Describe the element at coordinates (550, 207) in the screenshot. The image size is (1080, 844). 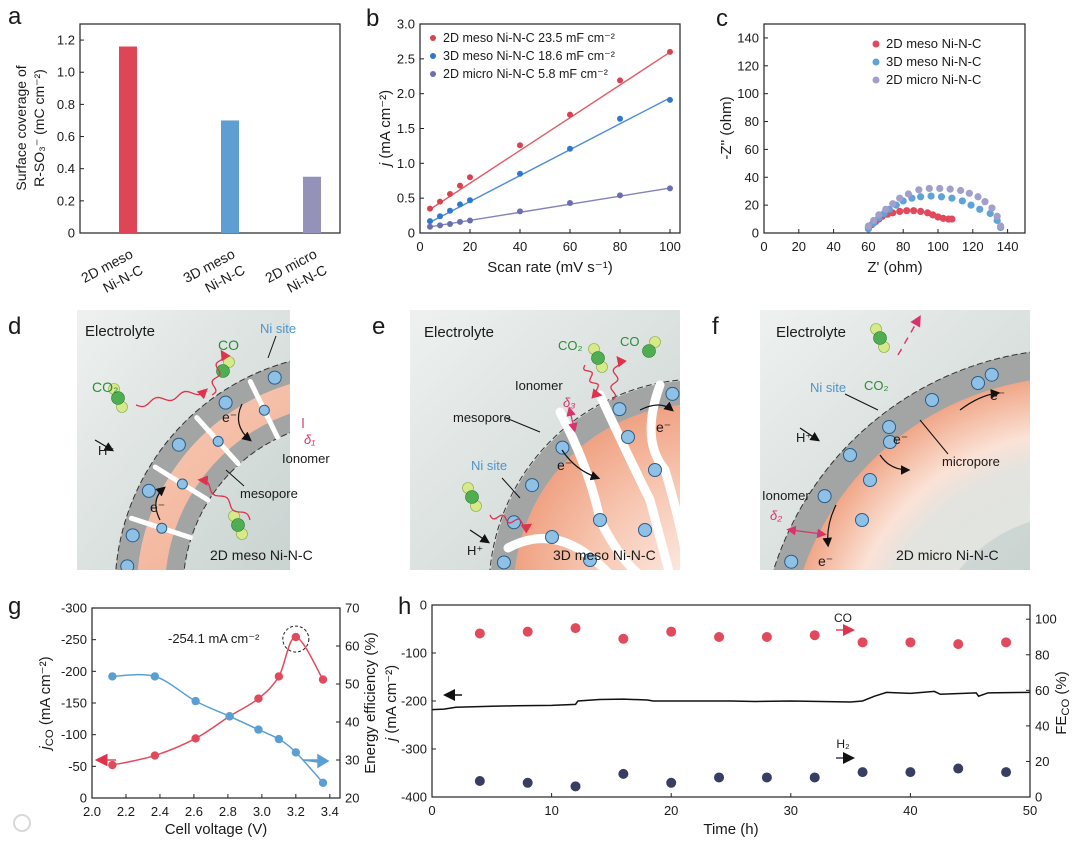
I see `fit-line` at that location.